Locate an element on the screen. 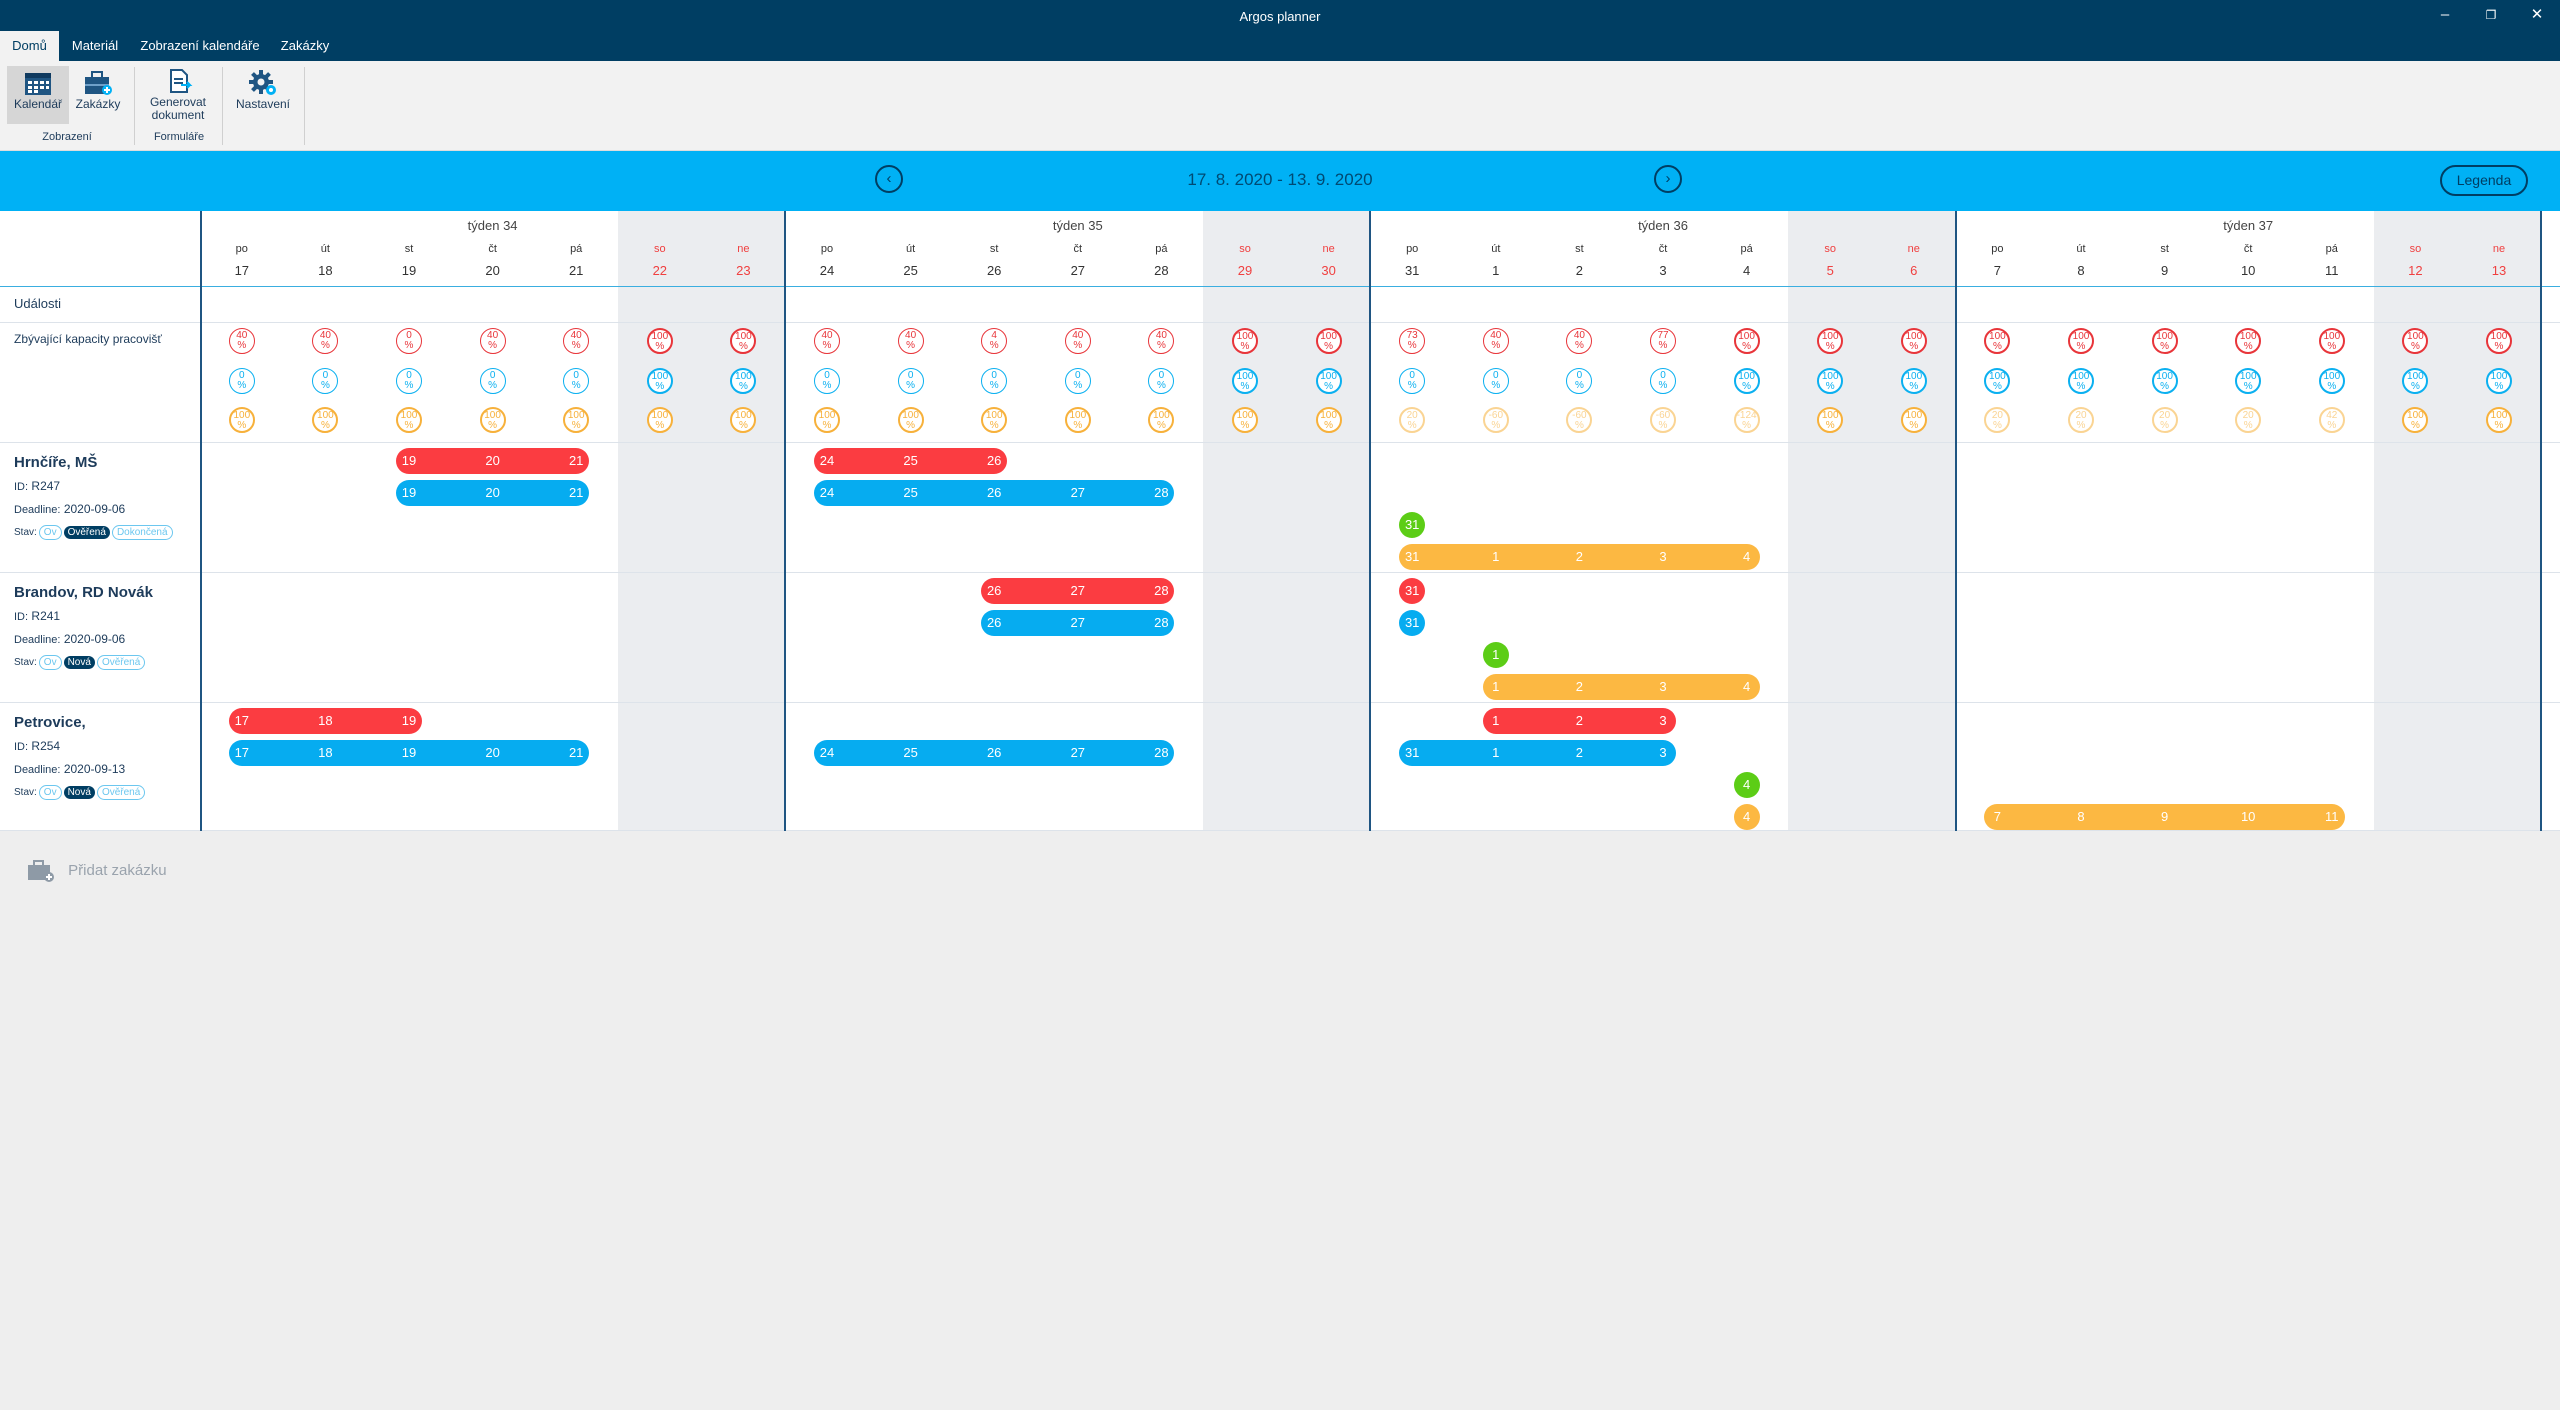 The image size is (2560, 1410). red-schedule-bar: 17 18 19 is located at coordinates (325, 721).